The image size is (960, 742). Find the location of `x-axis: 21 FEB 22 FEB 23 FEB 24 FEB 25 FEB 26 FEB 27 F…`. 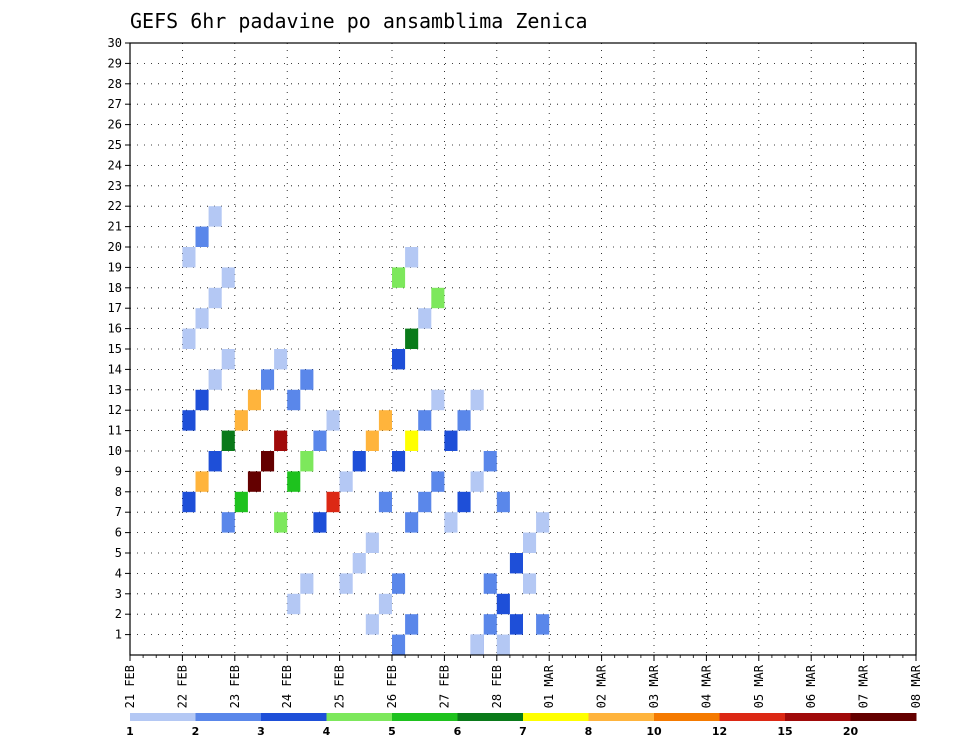

x-axis: 21 FEB 22 FEB 23 FEB 24 FEB 25 FEB 26 FEB 27 F… is located at coordinates (523, 681).